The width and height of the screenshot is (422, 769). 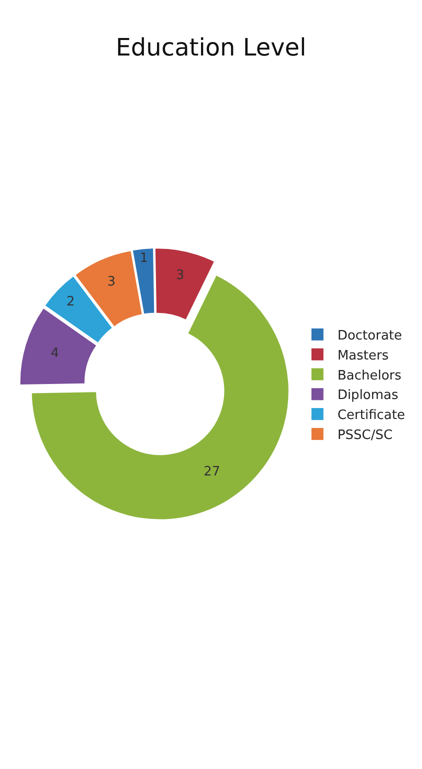 What do you see at coordinates (212, 472) in the screenshot?
I see `data-label: 27` at bounding box center [212, 472].